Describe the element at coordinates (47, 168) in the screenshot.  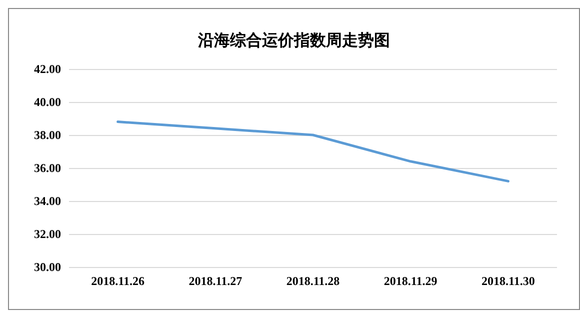
I see `y-tick-label: 36.00` at that location.